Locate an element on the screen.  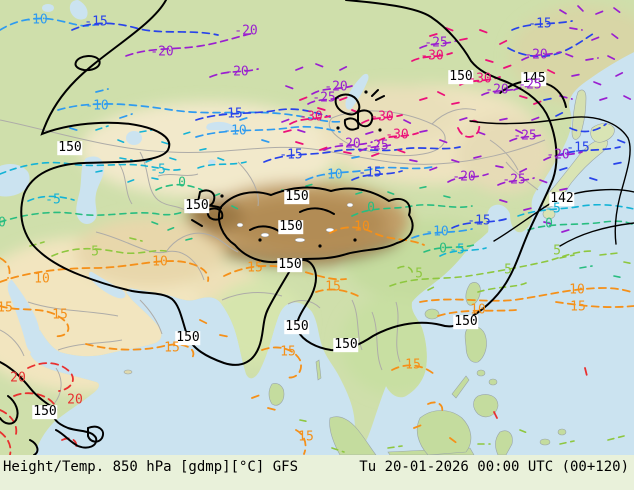
plateau-snowfields is located at coordinates (295, 222).